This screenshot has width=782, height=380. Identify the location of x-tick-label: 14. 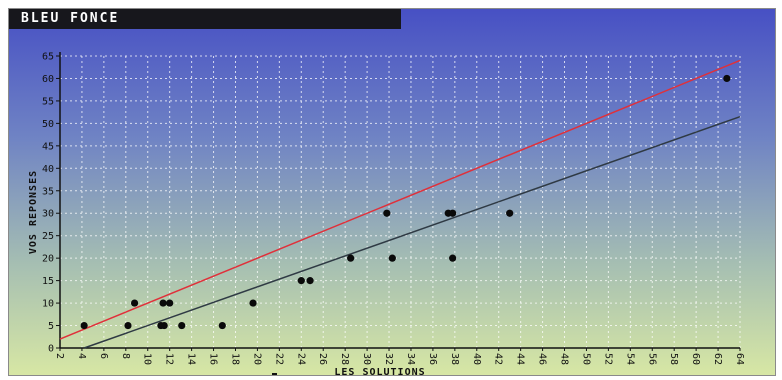
(191, 359).